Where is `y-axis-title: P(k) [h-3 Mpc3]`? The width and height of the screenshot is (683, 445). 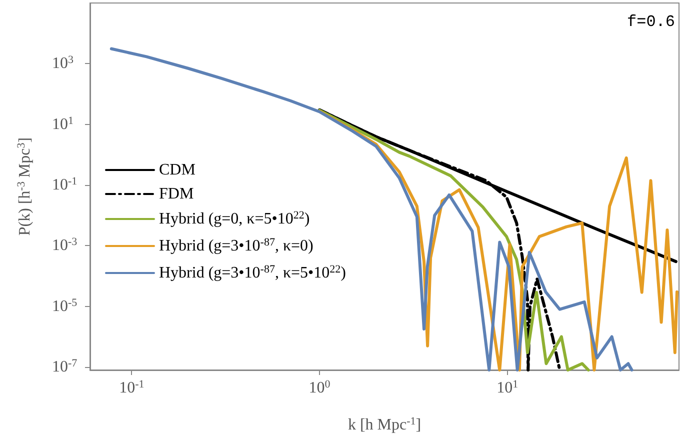 y-axis-title: P(k) [h-3 Mpc3] is located at coordinates (25, 186).